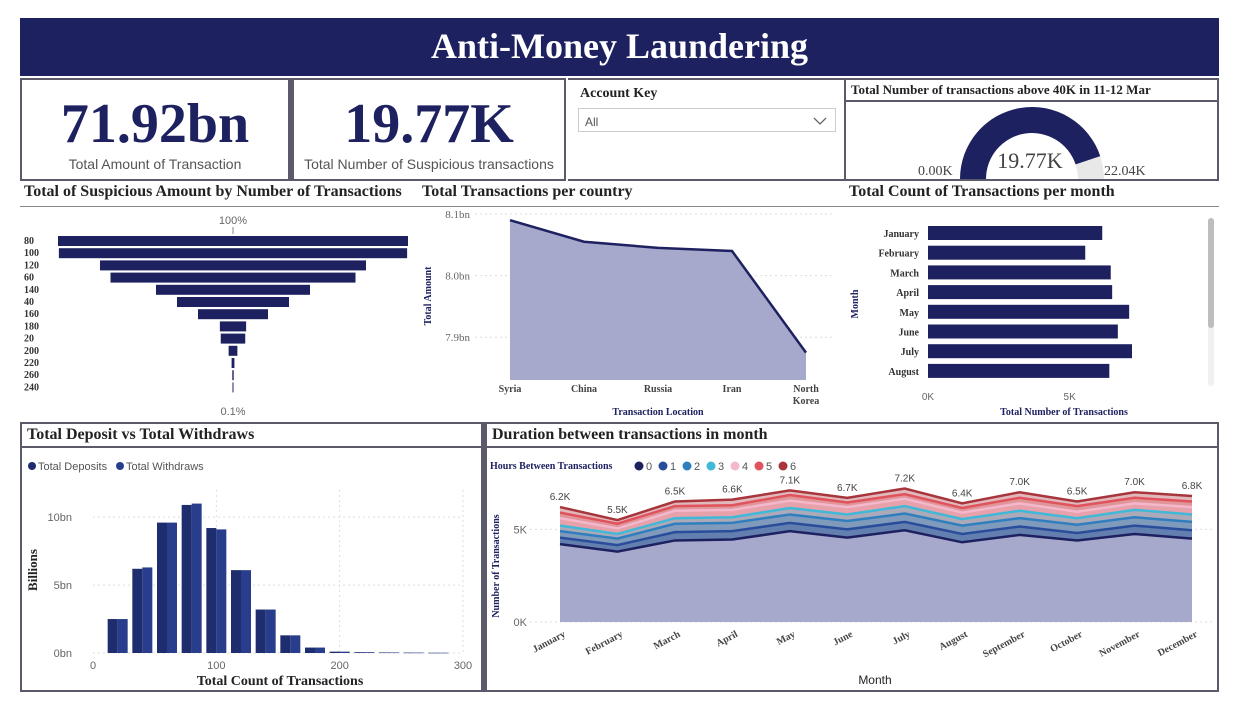 The height and width of the screenshot is (703, 1236). I want to click on legend-label: 2, so click(697, 467).